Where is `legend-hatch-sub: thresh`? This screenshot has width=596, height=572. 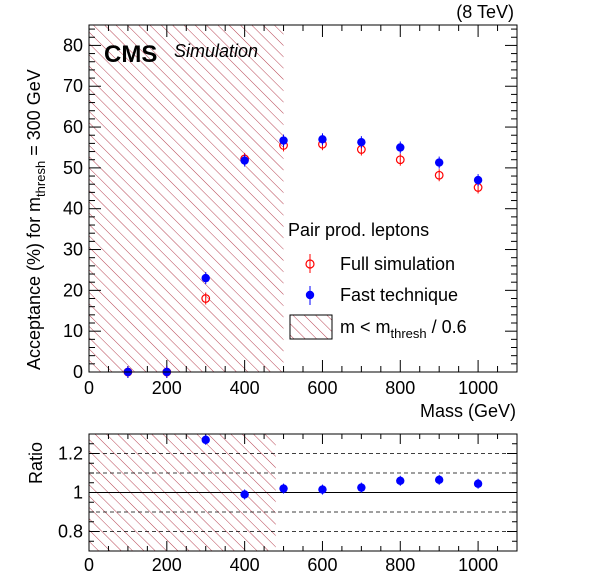 legend-hatch-sub: thresh is located at coordinates (409, 333).